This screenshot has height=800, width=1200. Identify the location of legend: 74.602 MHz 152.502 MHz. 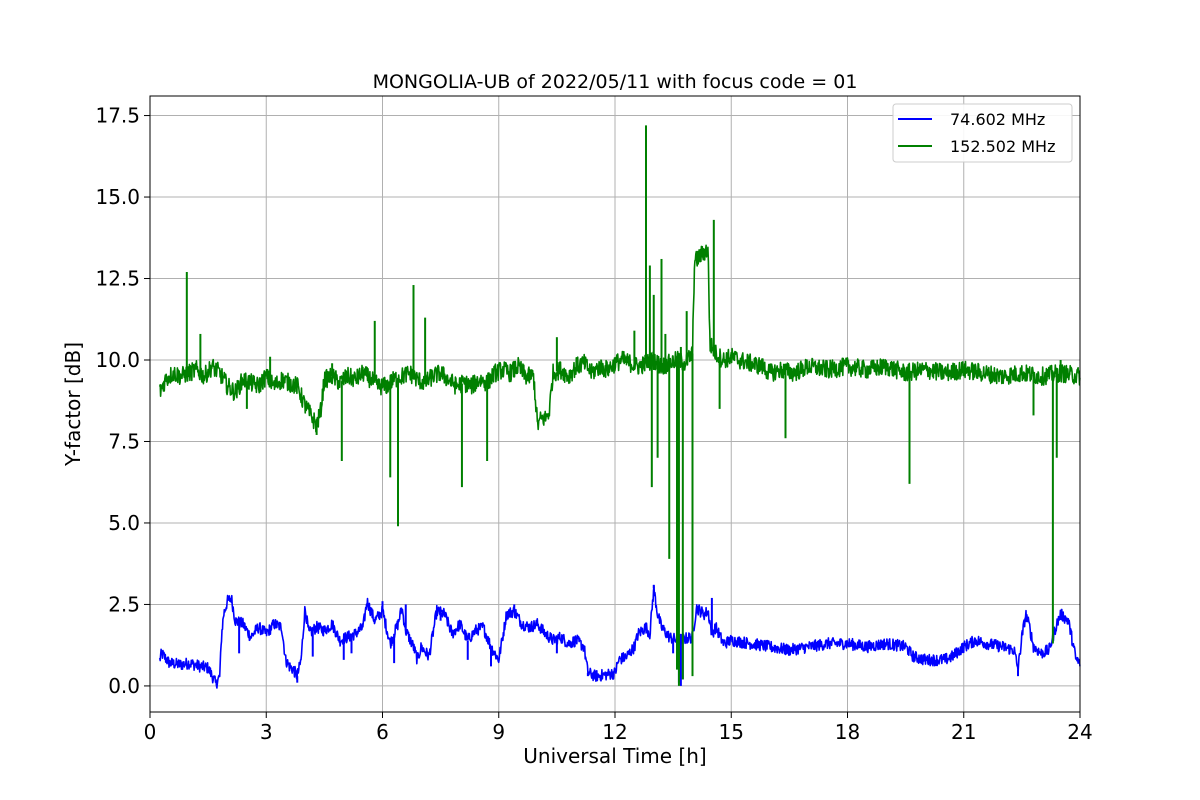
(982, 133).